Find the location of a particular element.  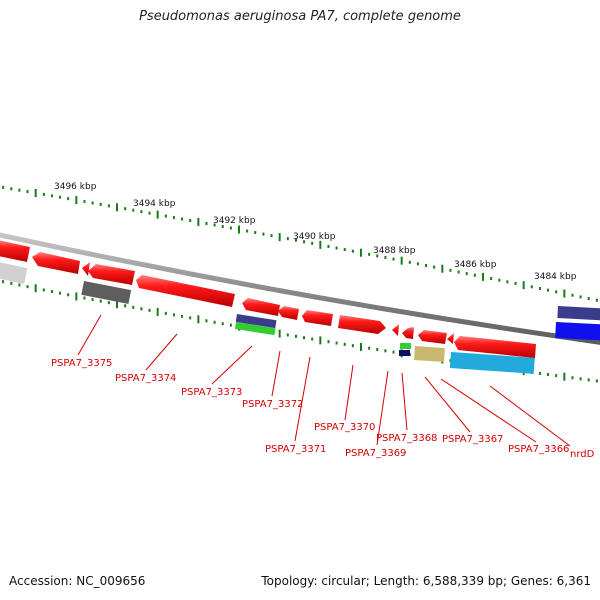

gene-label: PSPA7_3370 is located at coordinates (344, 427).